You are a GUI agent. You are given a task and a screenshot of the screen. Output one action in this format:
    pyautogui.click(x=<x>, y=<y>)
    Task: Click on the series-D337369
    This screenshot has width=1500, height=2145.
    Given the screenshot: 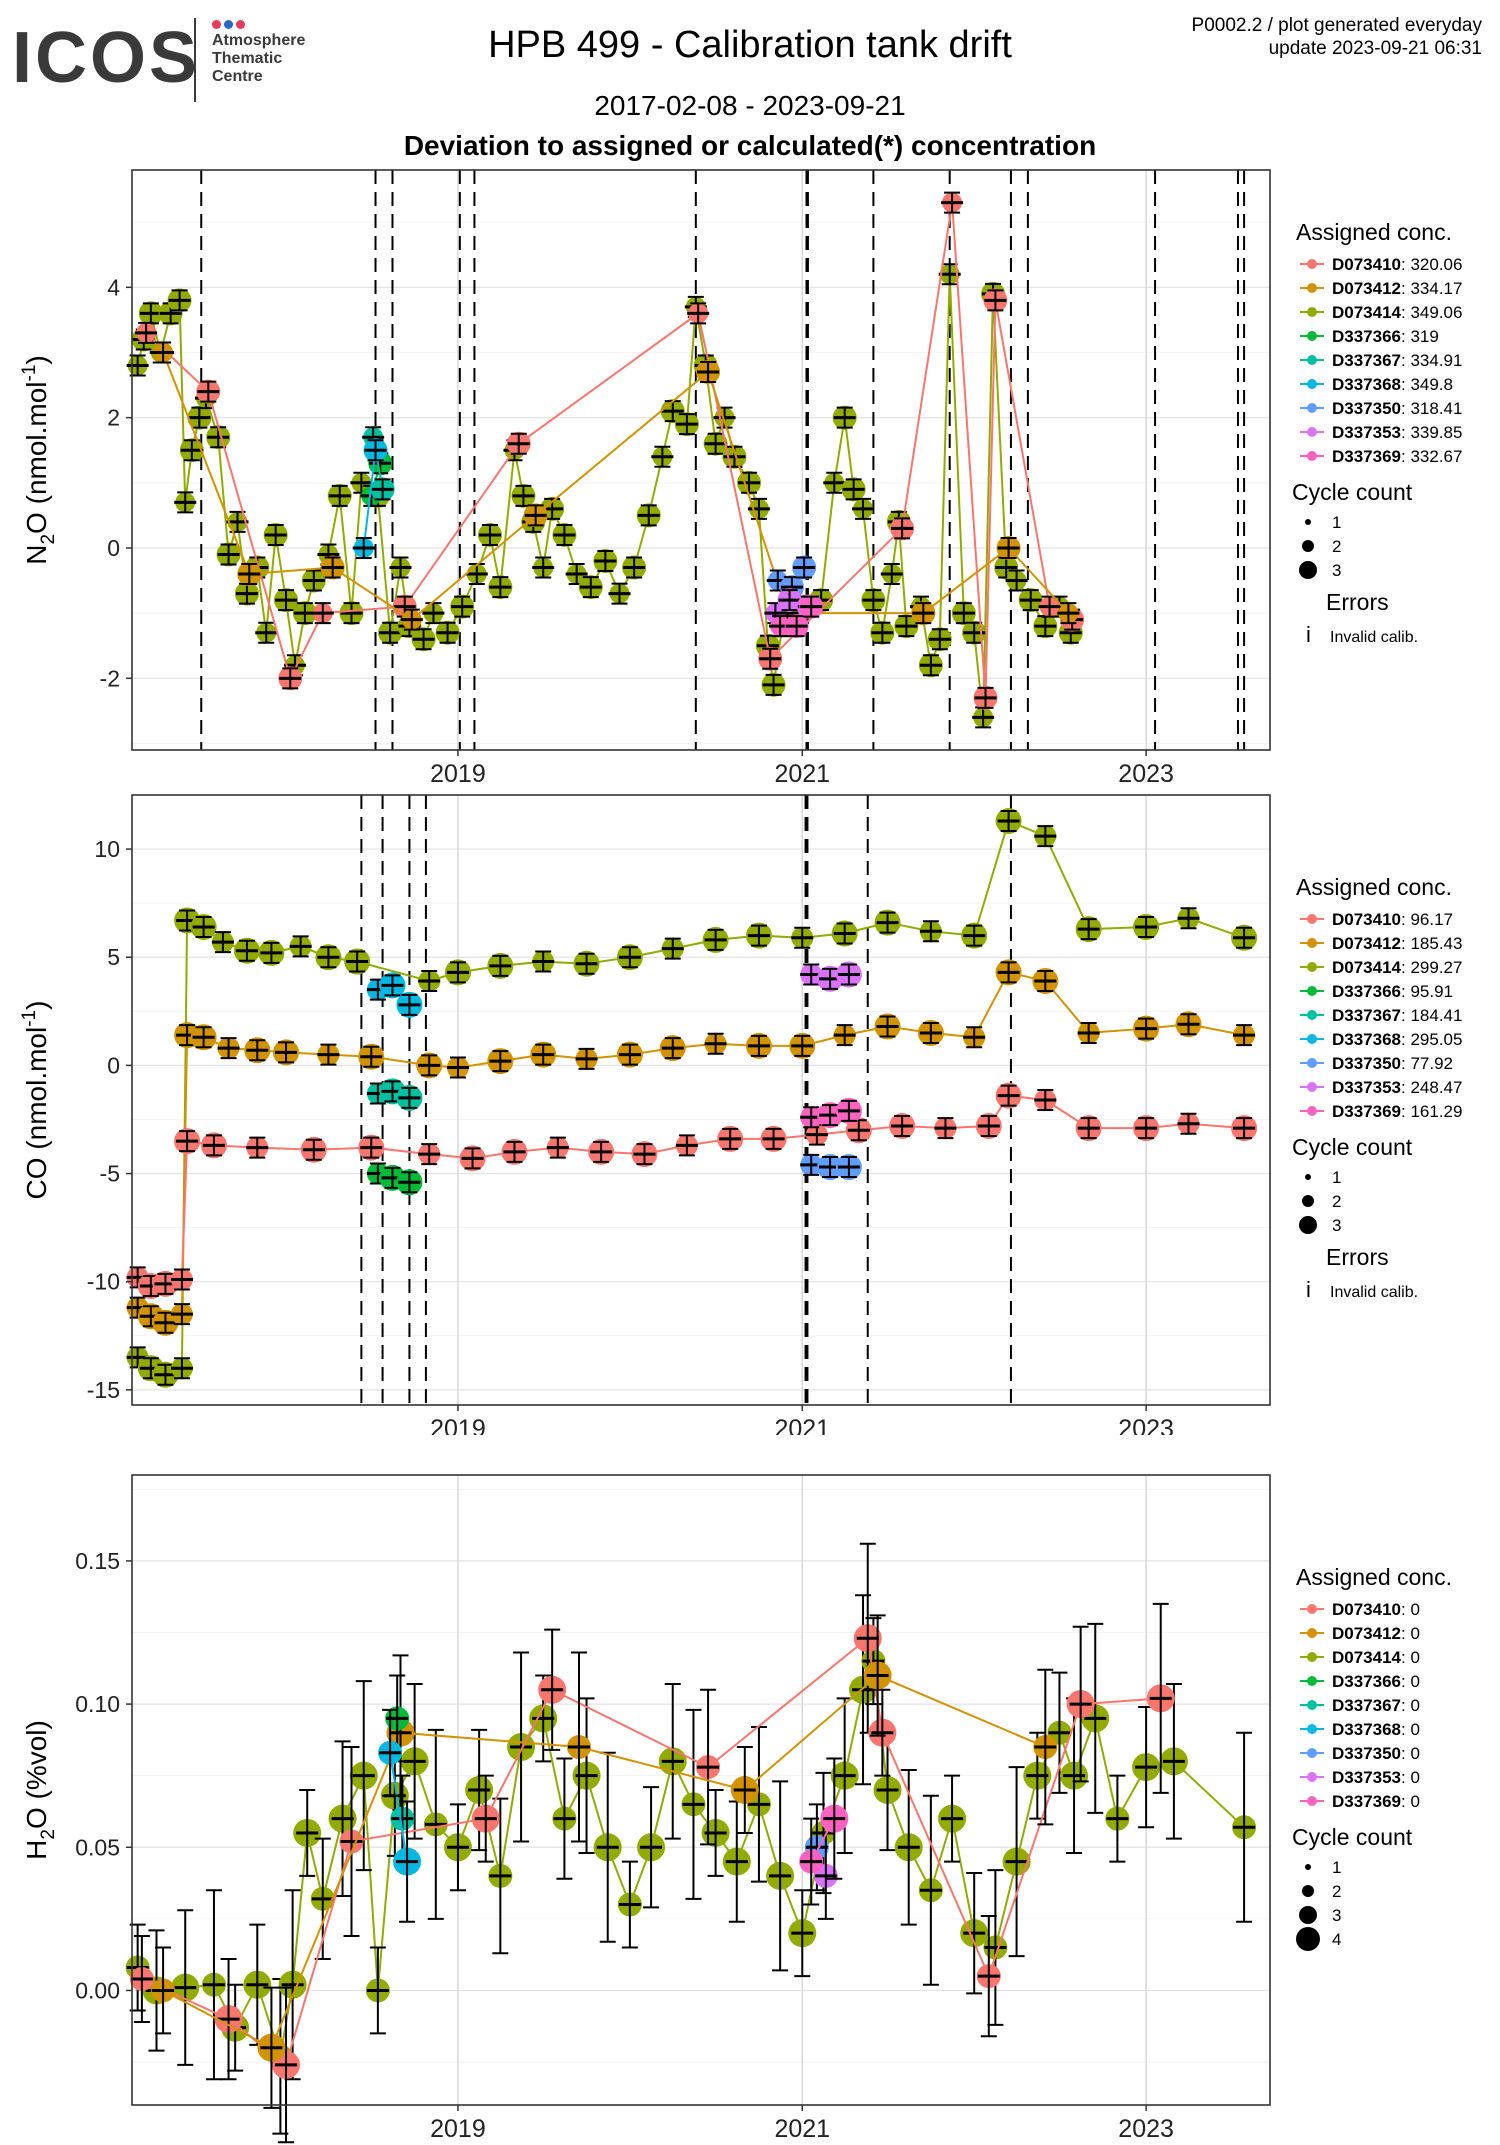 What is the action you would take?
    pyautogui.click(x=796, y=616)
    